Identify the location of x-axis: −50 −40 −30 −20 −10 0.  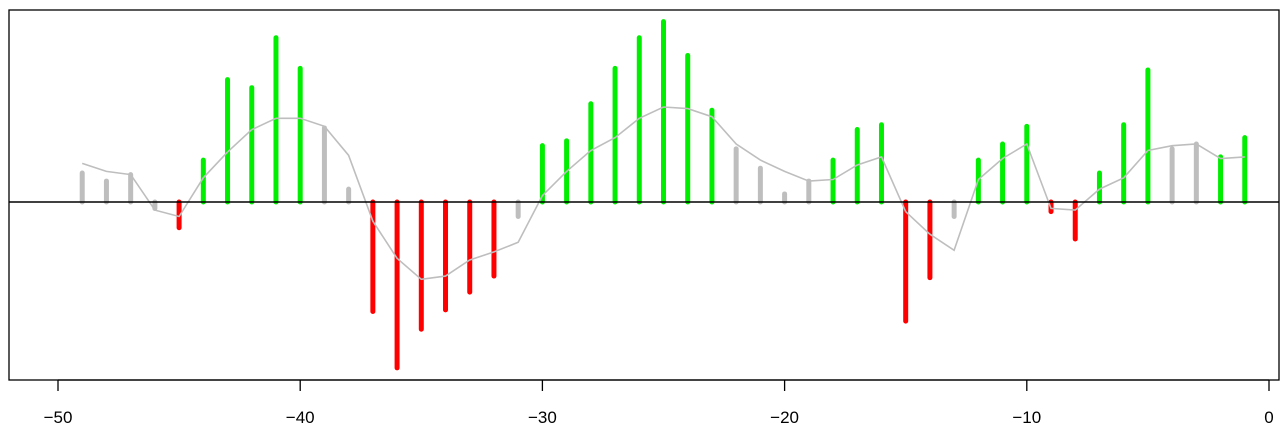
(659, 403).